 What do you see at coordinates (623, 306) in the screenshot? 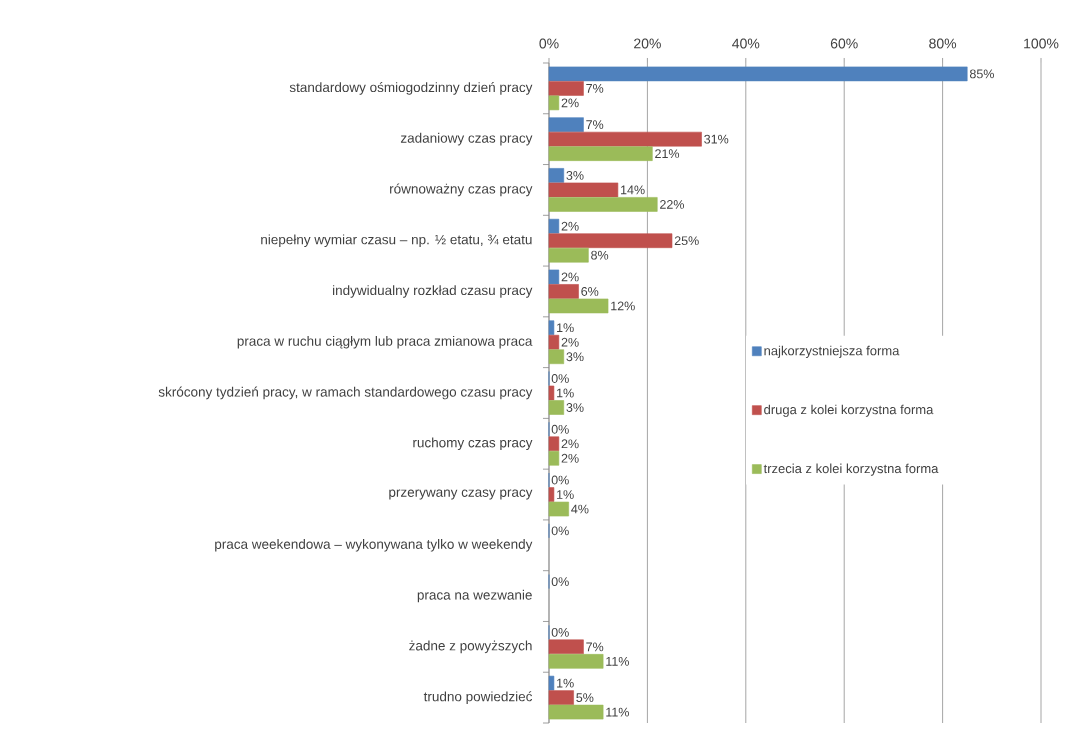
I see `data-label: 12%` at bounding box center [623, 306].